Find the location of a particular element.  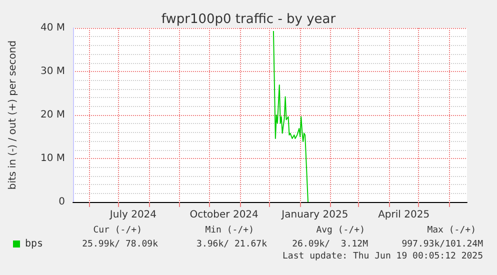

text: Avg (-/+) is located at coordinates (340, 231).